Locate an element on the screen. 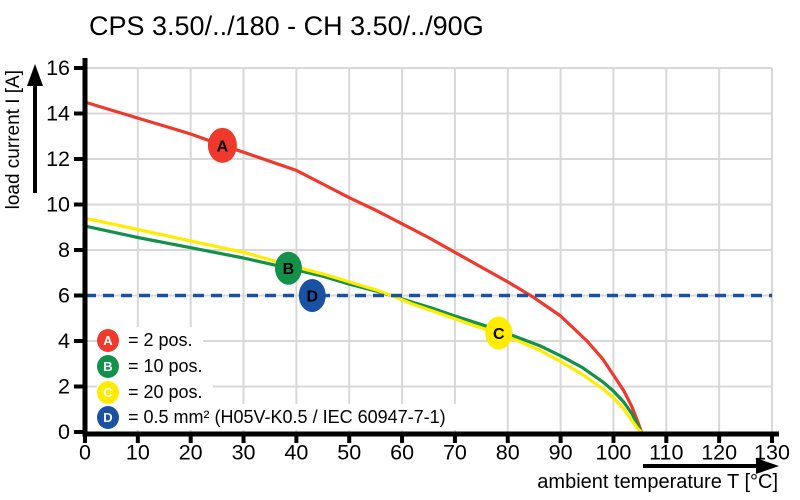  marker-B is located at coordinates (288, 268).